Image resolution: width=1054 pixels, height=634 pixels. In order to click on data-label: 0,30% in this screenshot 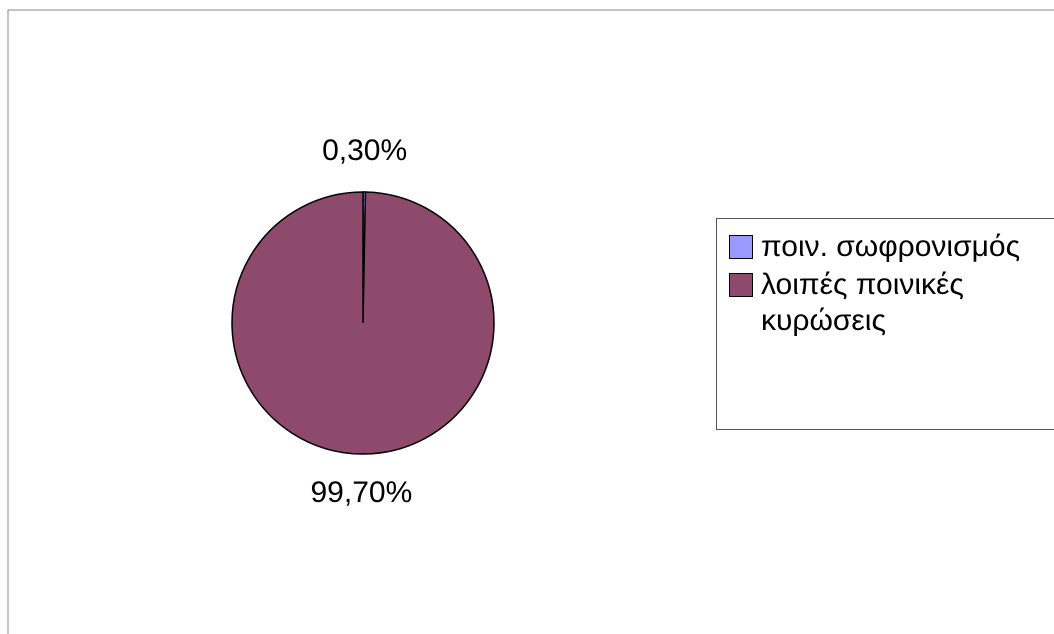, I will do `click(364, 150)`.